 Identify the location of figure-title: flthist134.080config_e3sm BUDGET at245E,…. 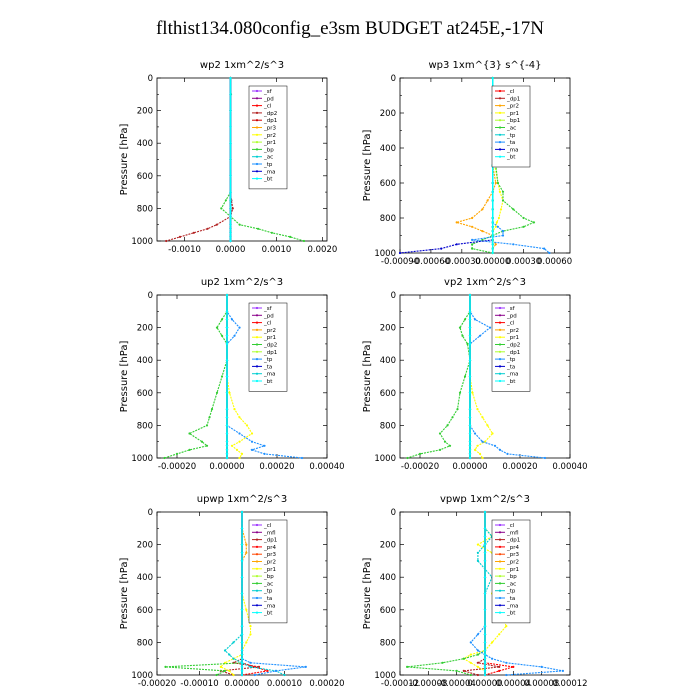
(350, 28).